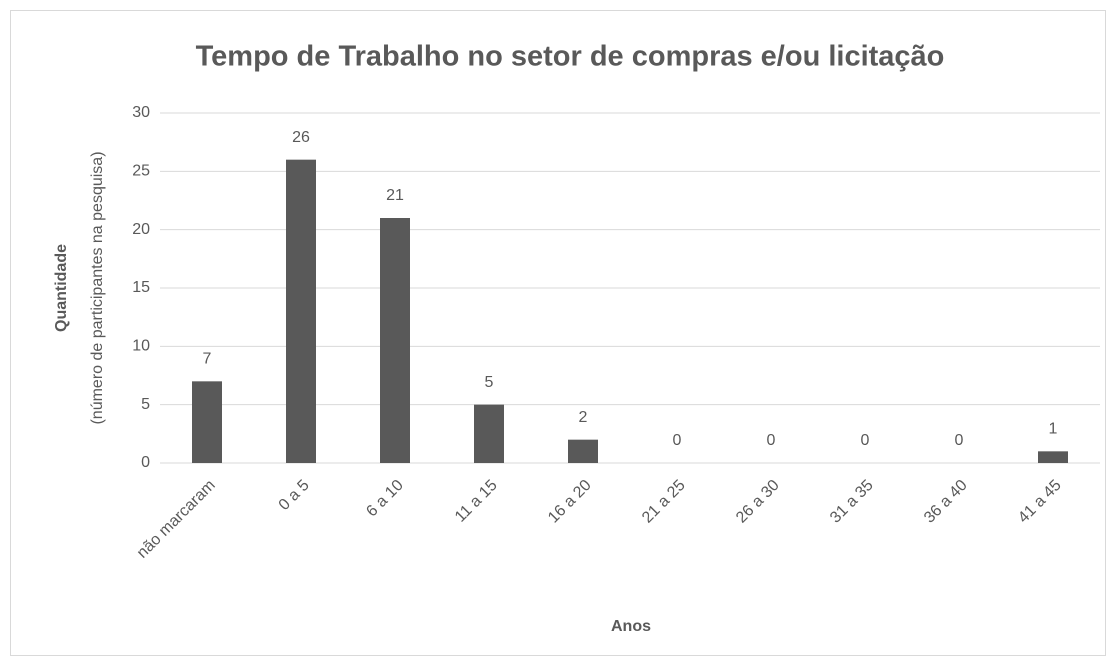 Image resolution: width=1116 pixels, height=666 pixels. What do you see at coordinates (97, 287) in the screenshot?
I see `y-axis-subtitle: (número de participantes na pesquisa)` at bounding box center [97, 287].